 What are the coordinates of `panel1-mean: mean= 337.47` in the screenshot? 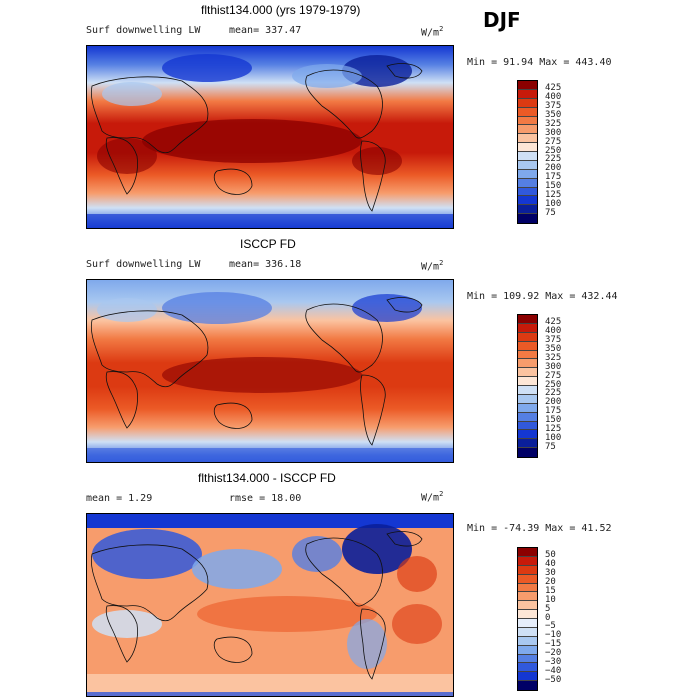 It's located at (265, 30).